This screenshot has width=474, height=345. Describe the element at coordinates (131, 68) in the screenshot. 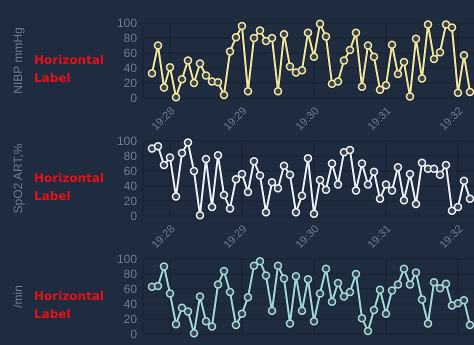

I see `y-tick-label: 40` at that location.